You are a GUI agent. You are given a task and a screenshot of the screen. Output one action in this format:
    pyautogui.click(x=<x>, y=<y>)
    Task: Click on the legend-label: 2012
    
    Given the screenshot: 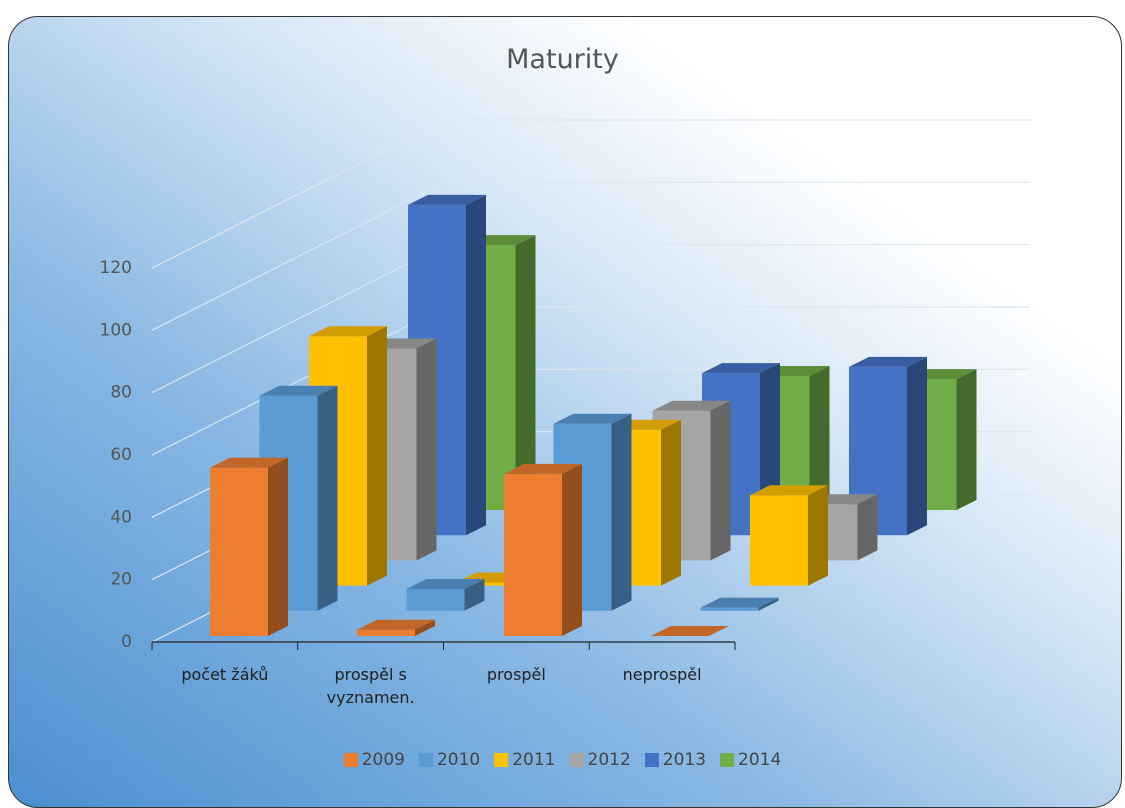 What is the action you would take?
    pyautogui.click(x=609, y=760)
    